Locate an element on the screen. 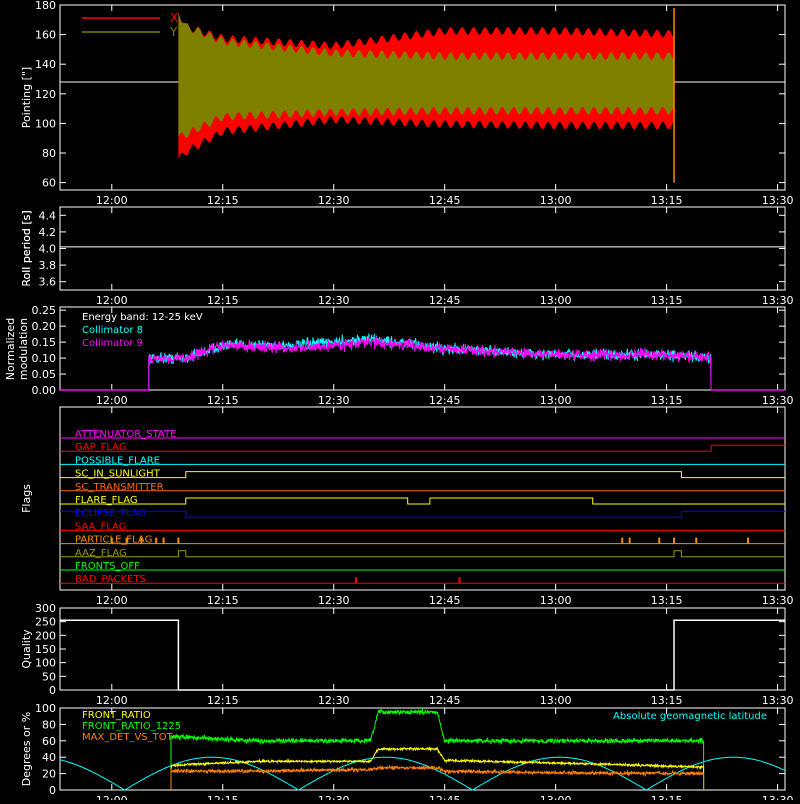 Image resolution: width=800 pixels, height=804 pixels. flag-label: SAA_FLAG is located at coordinates (100, 526).